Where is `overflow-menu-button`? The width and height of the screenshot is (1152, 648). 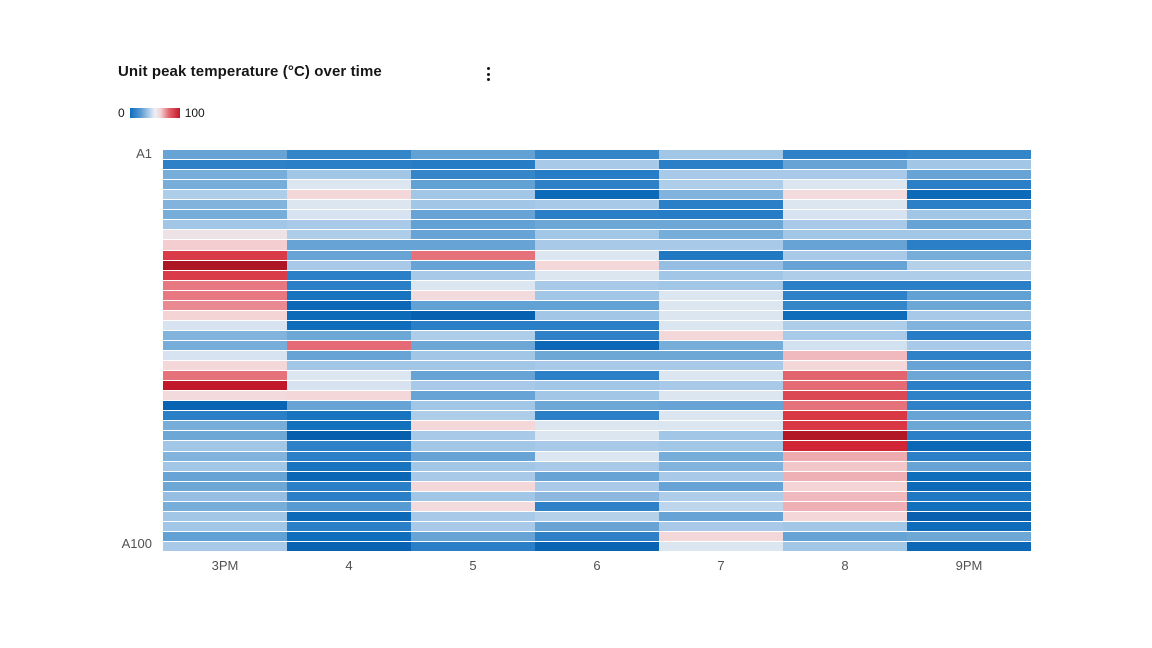
overflow-menu-button is located at coordinates (488, 74).